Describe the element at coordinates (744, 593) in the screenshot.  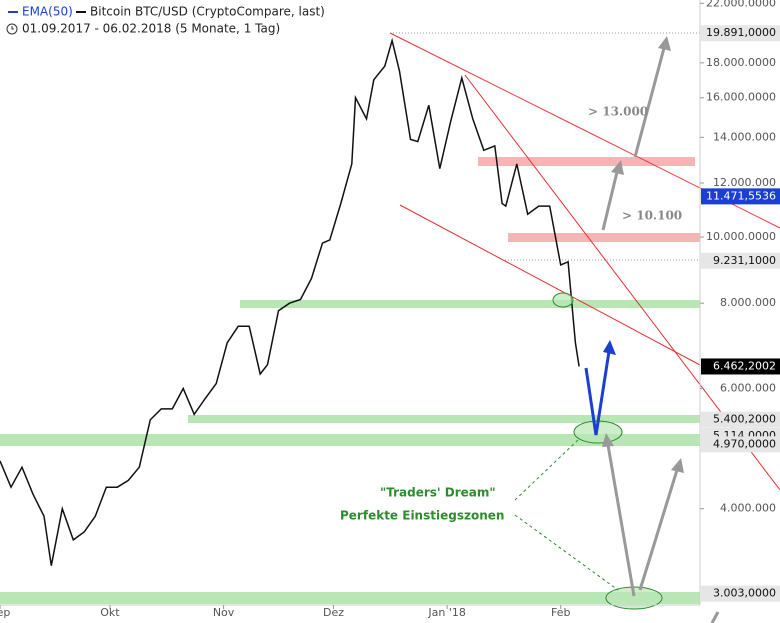
I see `price-label: 3.003,0000` at that location.